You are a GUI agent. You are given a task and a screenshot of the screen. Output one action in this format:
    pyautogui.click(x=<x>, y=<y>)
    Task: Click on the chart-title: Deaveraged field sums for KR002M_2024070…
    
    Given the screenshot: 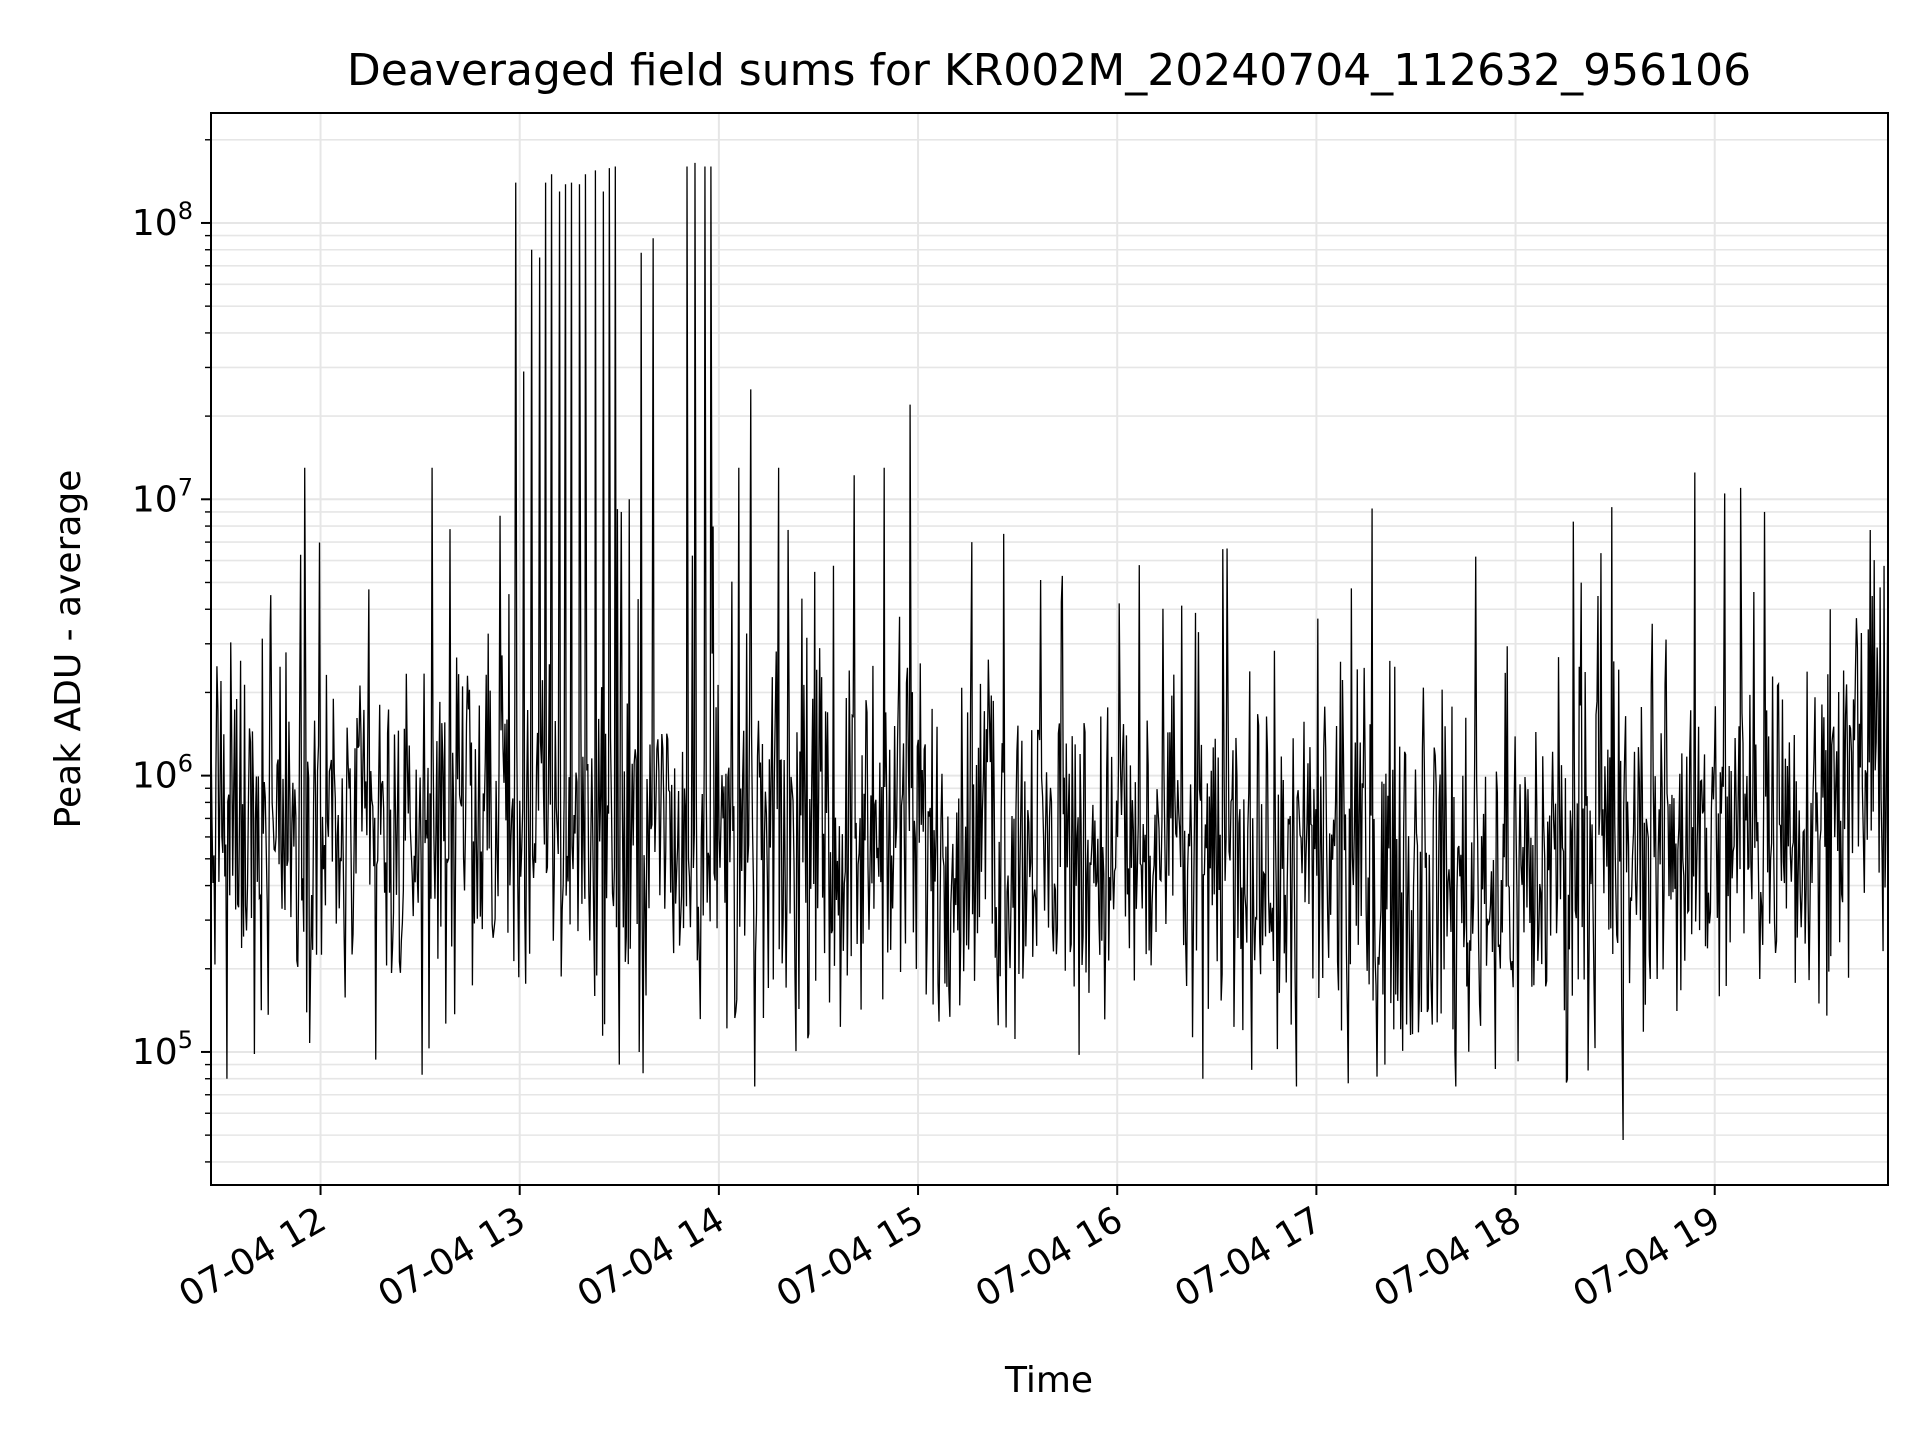 What is the action you would take?
    pyautogui.click(x=1049, y=70)
    